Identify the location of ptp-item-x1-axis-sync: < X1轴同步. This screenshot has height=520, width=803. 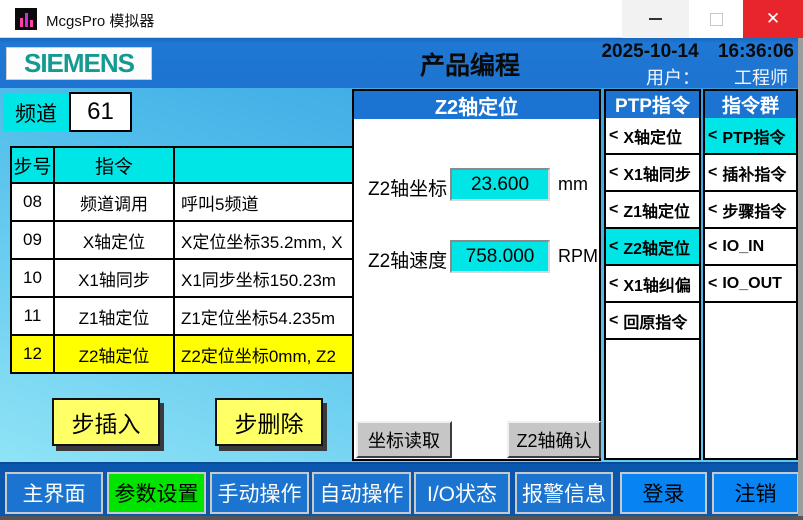
(652, 173).